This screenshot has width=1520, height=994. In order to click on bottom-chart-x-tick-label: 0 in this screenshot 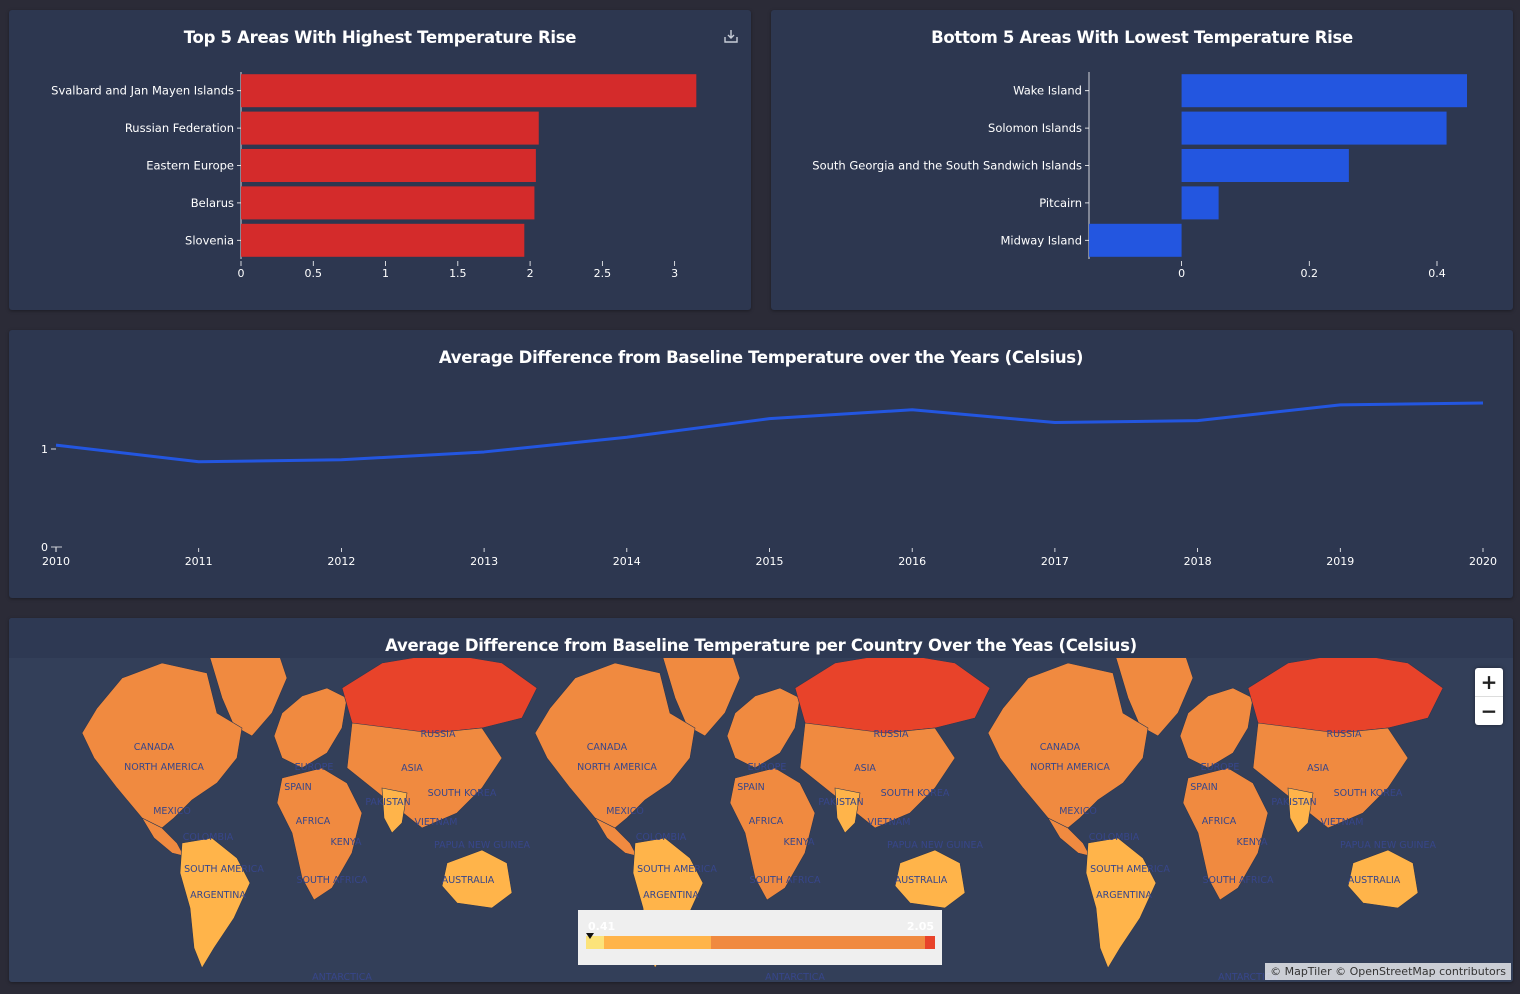, I will do `click(1181, 273)`.